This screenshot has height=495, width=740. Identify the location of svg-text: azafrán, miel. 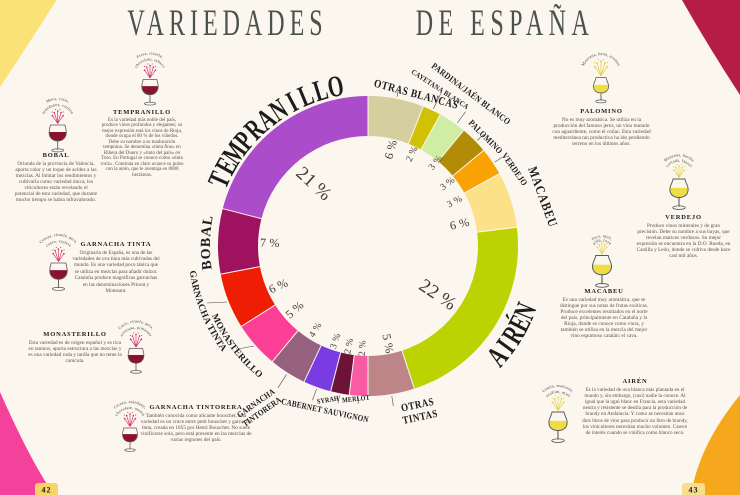
(558, 394).